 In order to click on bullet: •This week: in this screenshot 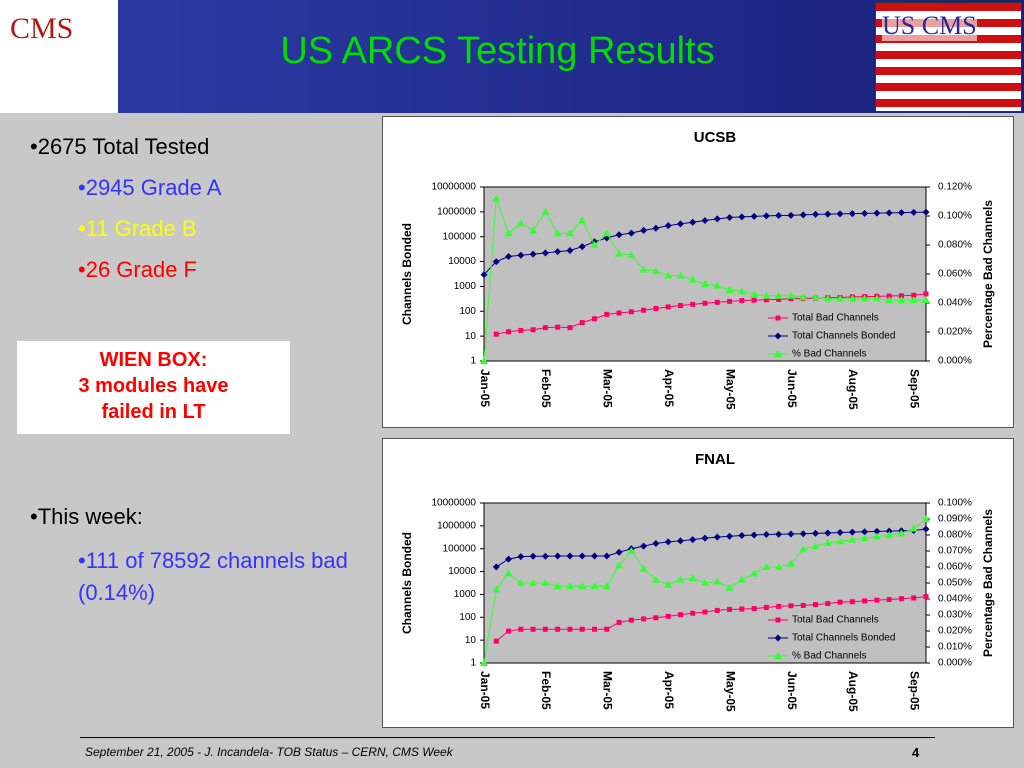, I will do `click(86, 516)`.